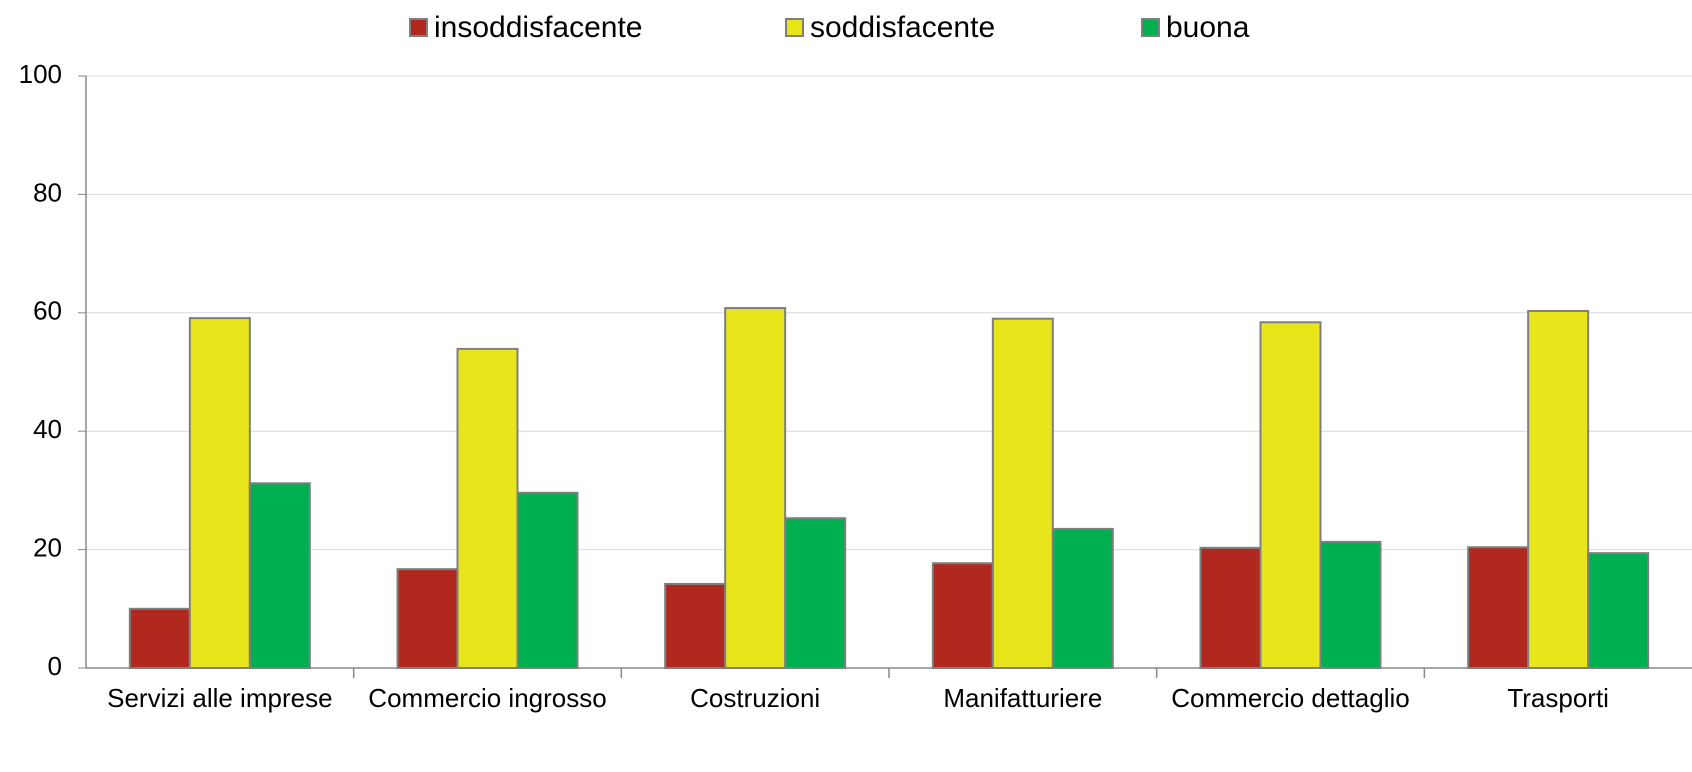  Describe the element at coordinates (47, 192) in the screenshot. I see `y-tick-label: 80` at that location.